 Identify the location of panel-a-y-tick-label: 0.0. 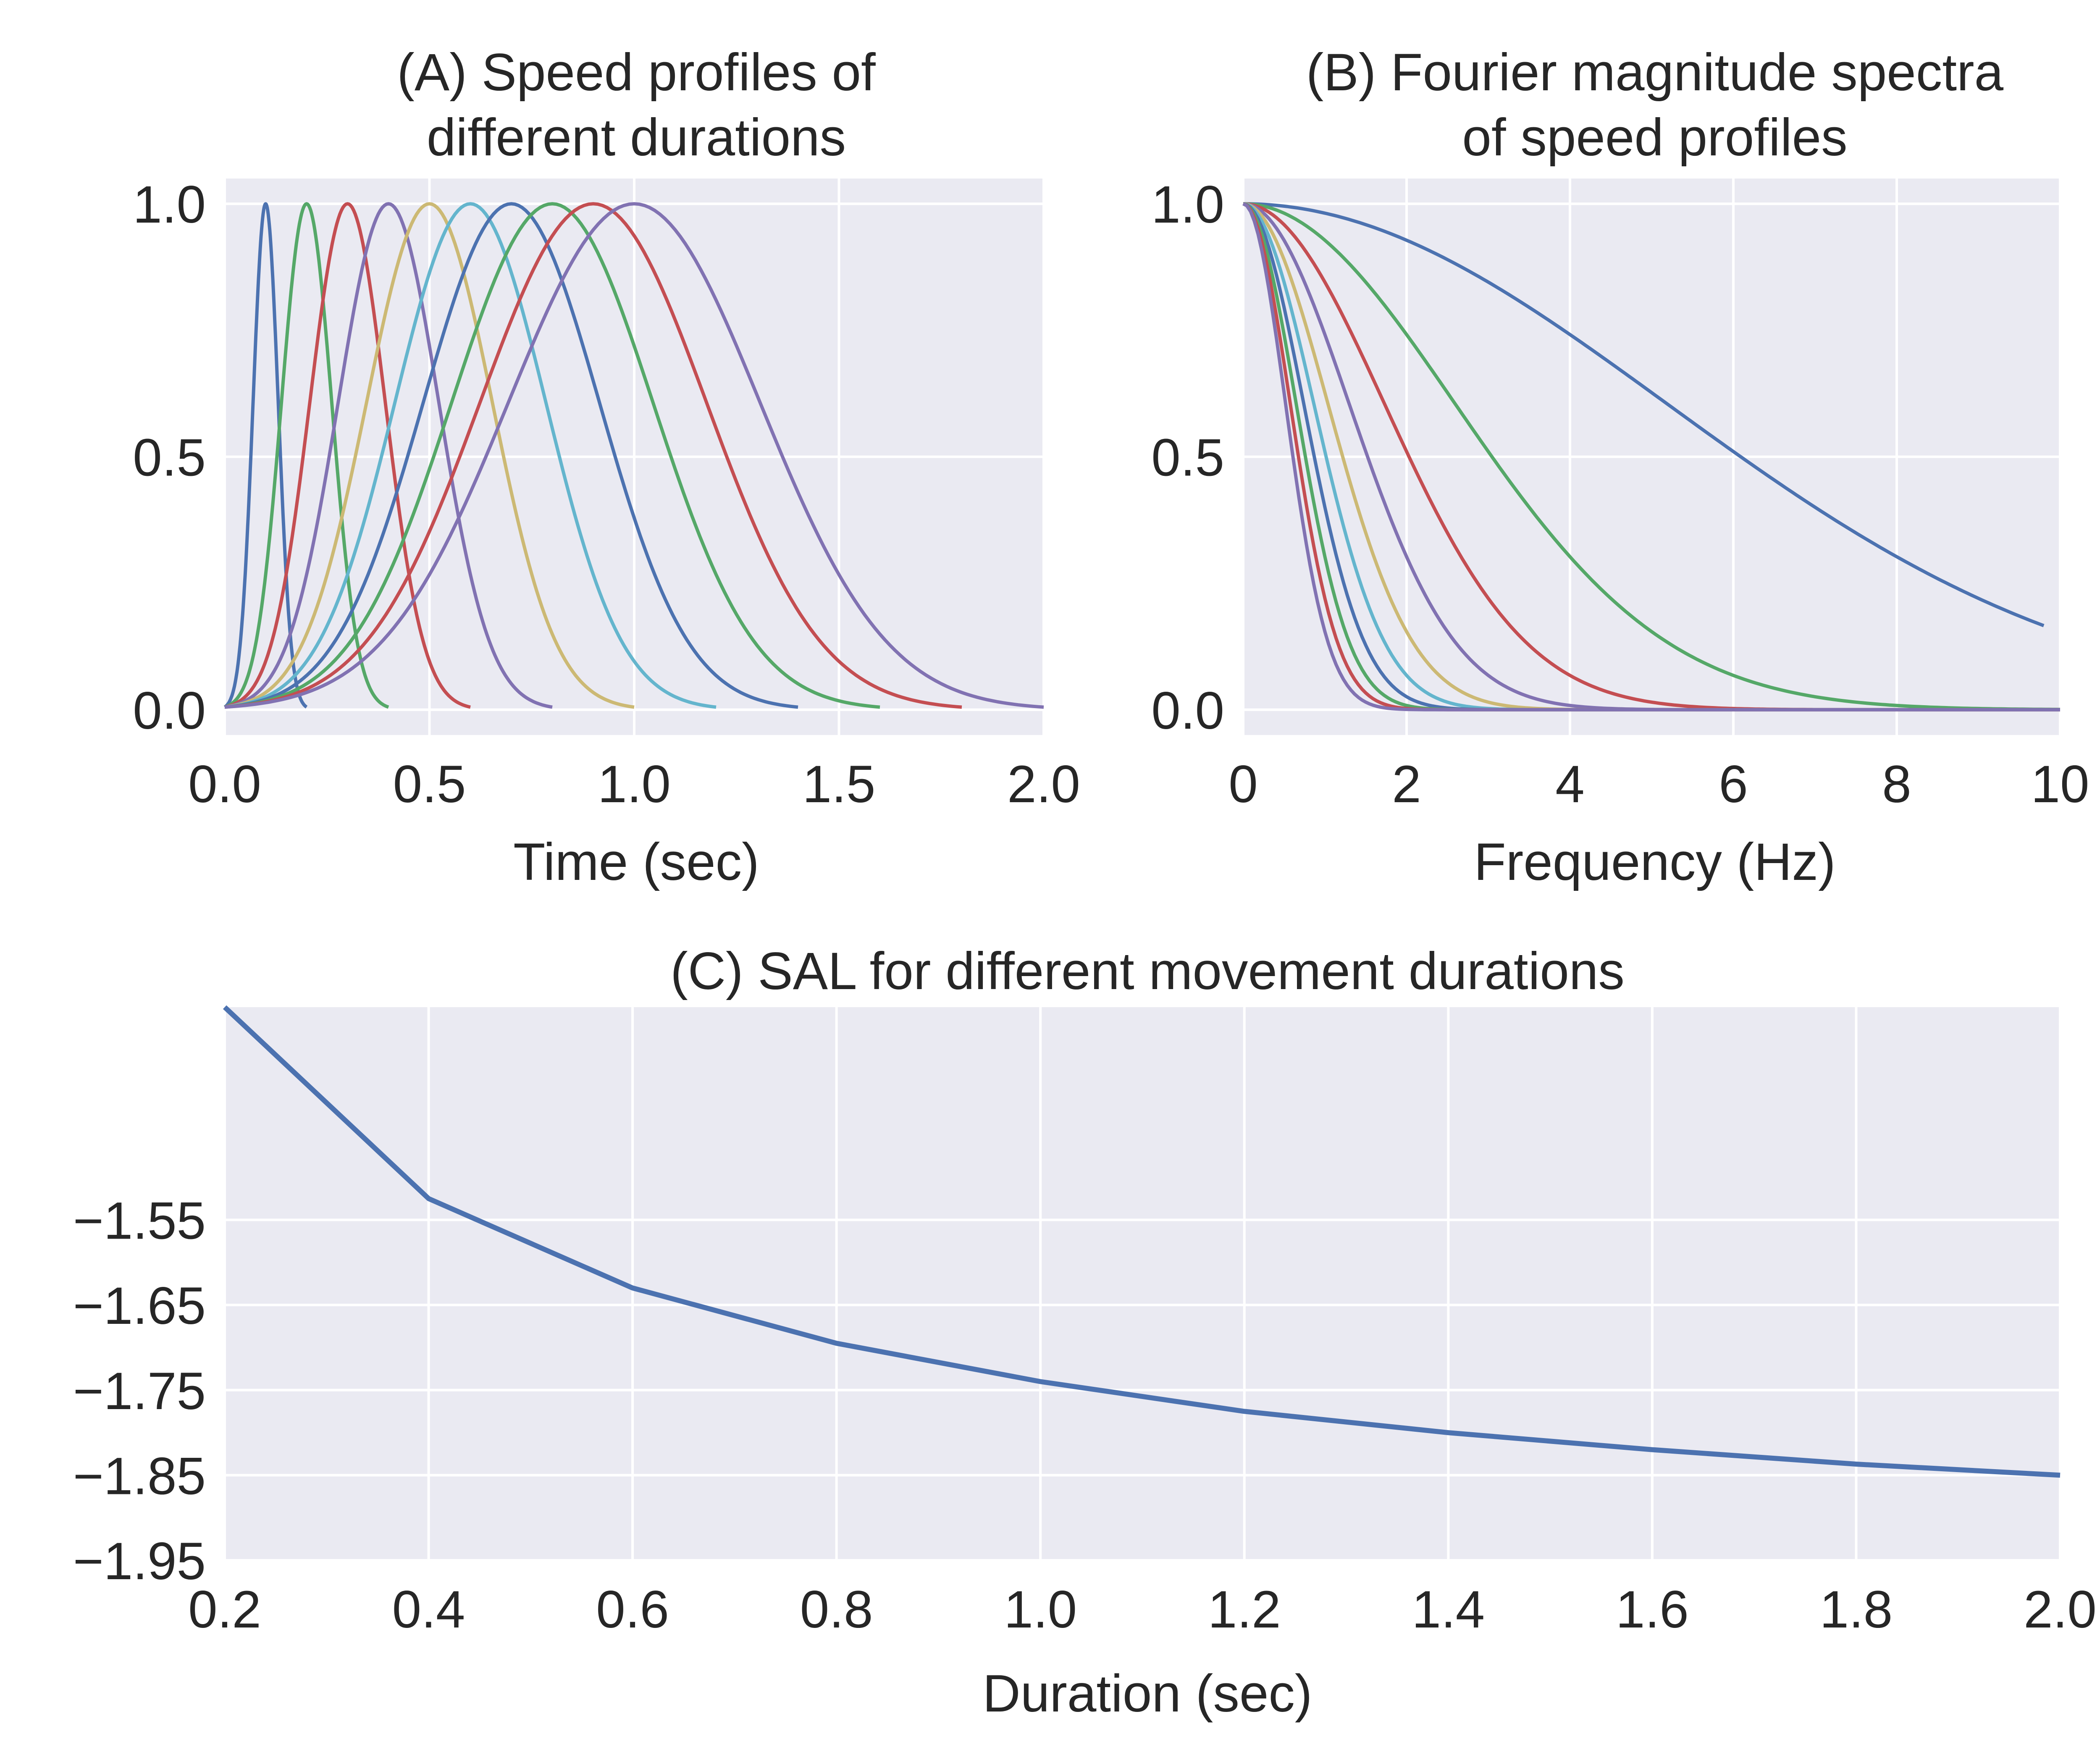
(169, 711).